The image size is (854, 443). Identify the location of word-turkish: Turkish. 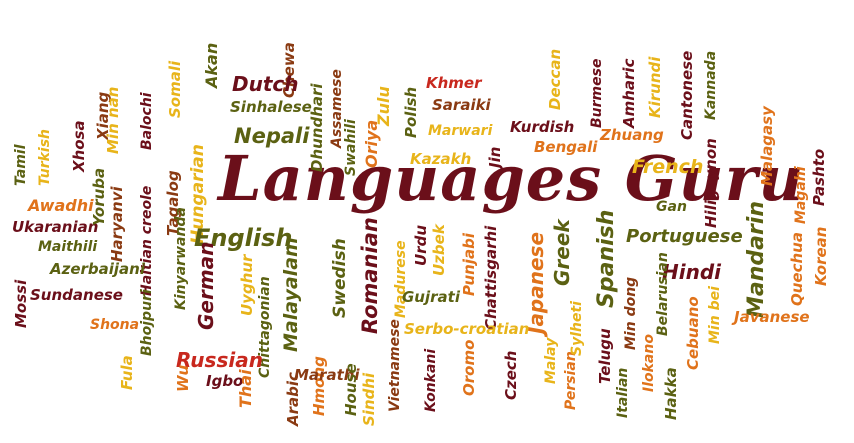
(45, 157).